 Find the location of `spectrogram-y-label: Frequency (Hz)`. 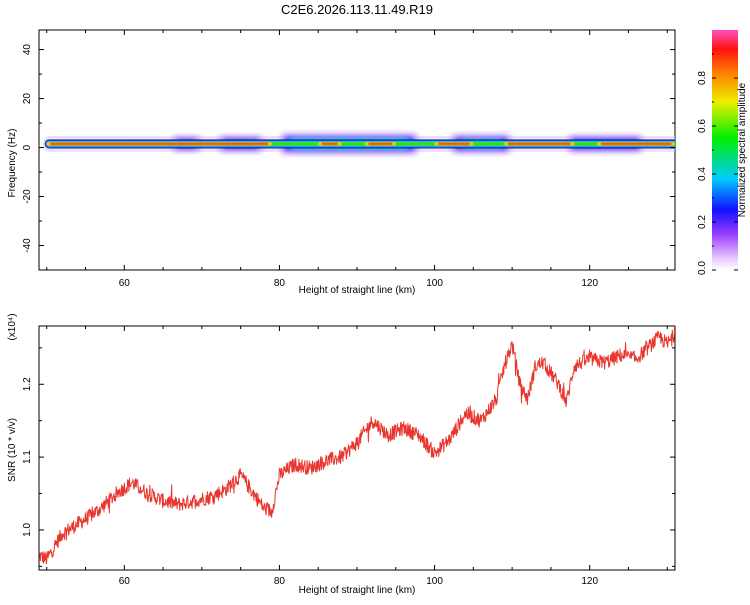

spectrogram-y-label: Frequency (Hz) is located at coordinates (12, 163).